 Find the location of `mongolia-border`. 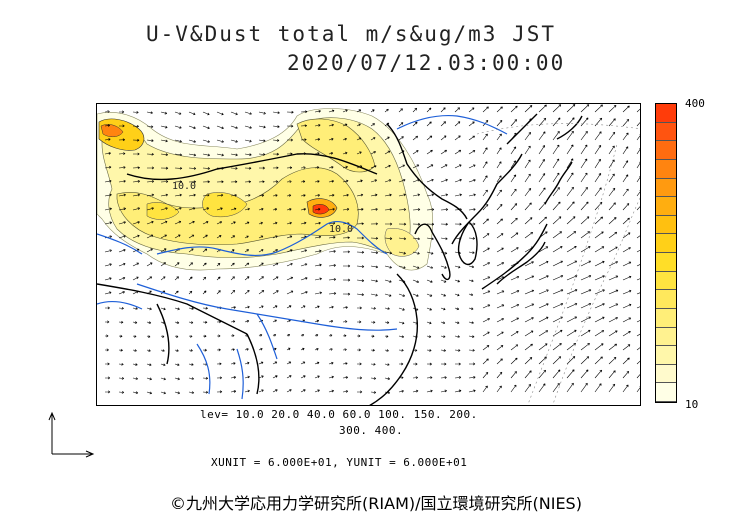

mongolia-border is located at coordinates (252, 167).